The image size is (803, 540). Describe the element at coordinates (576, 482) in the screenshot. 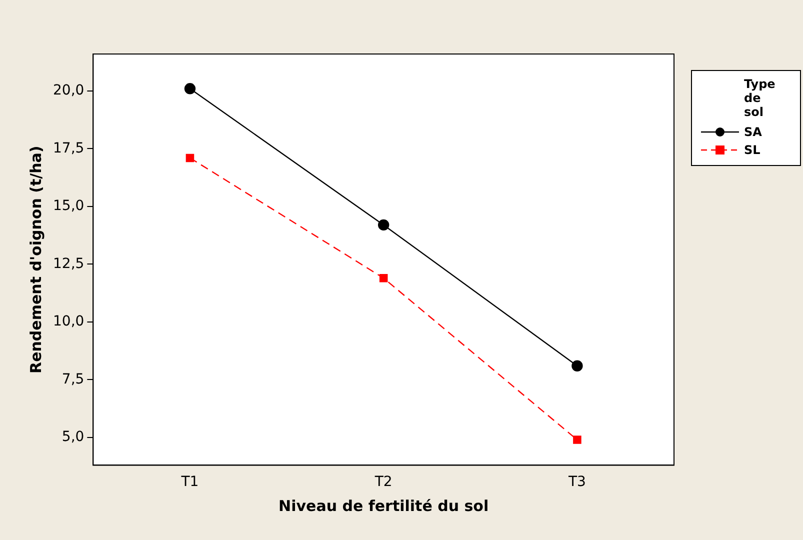

I see `x-tick-label: T3` at that location.